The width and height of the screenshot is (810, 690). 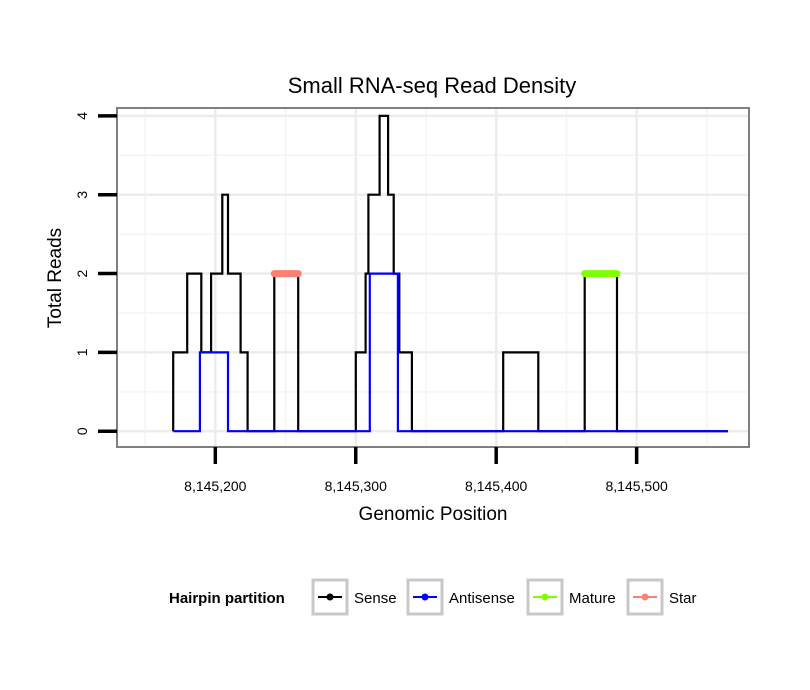 I want to click on legend-label: Star, so click(x=683, y=598).